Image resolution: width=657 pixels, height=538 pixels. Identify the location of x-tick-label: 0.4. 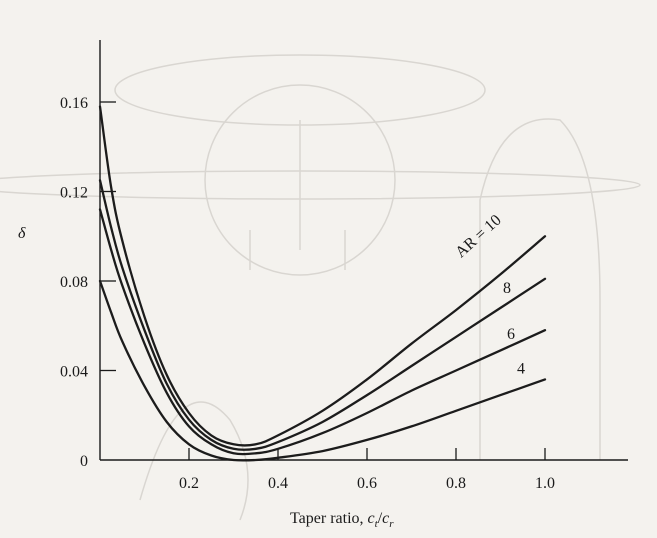
(278, 483).